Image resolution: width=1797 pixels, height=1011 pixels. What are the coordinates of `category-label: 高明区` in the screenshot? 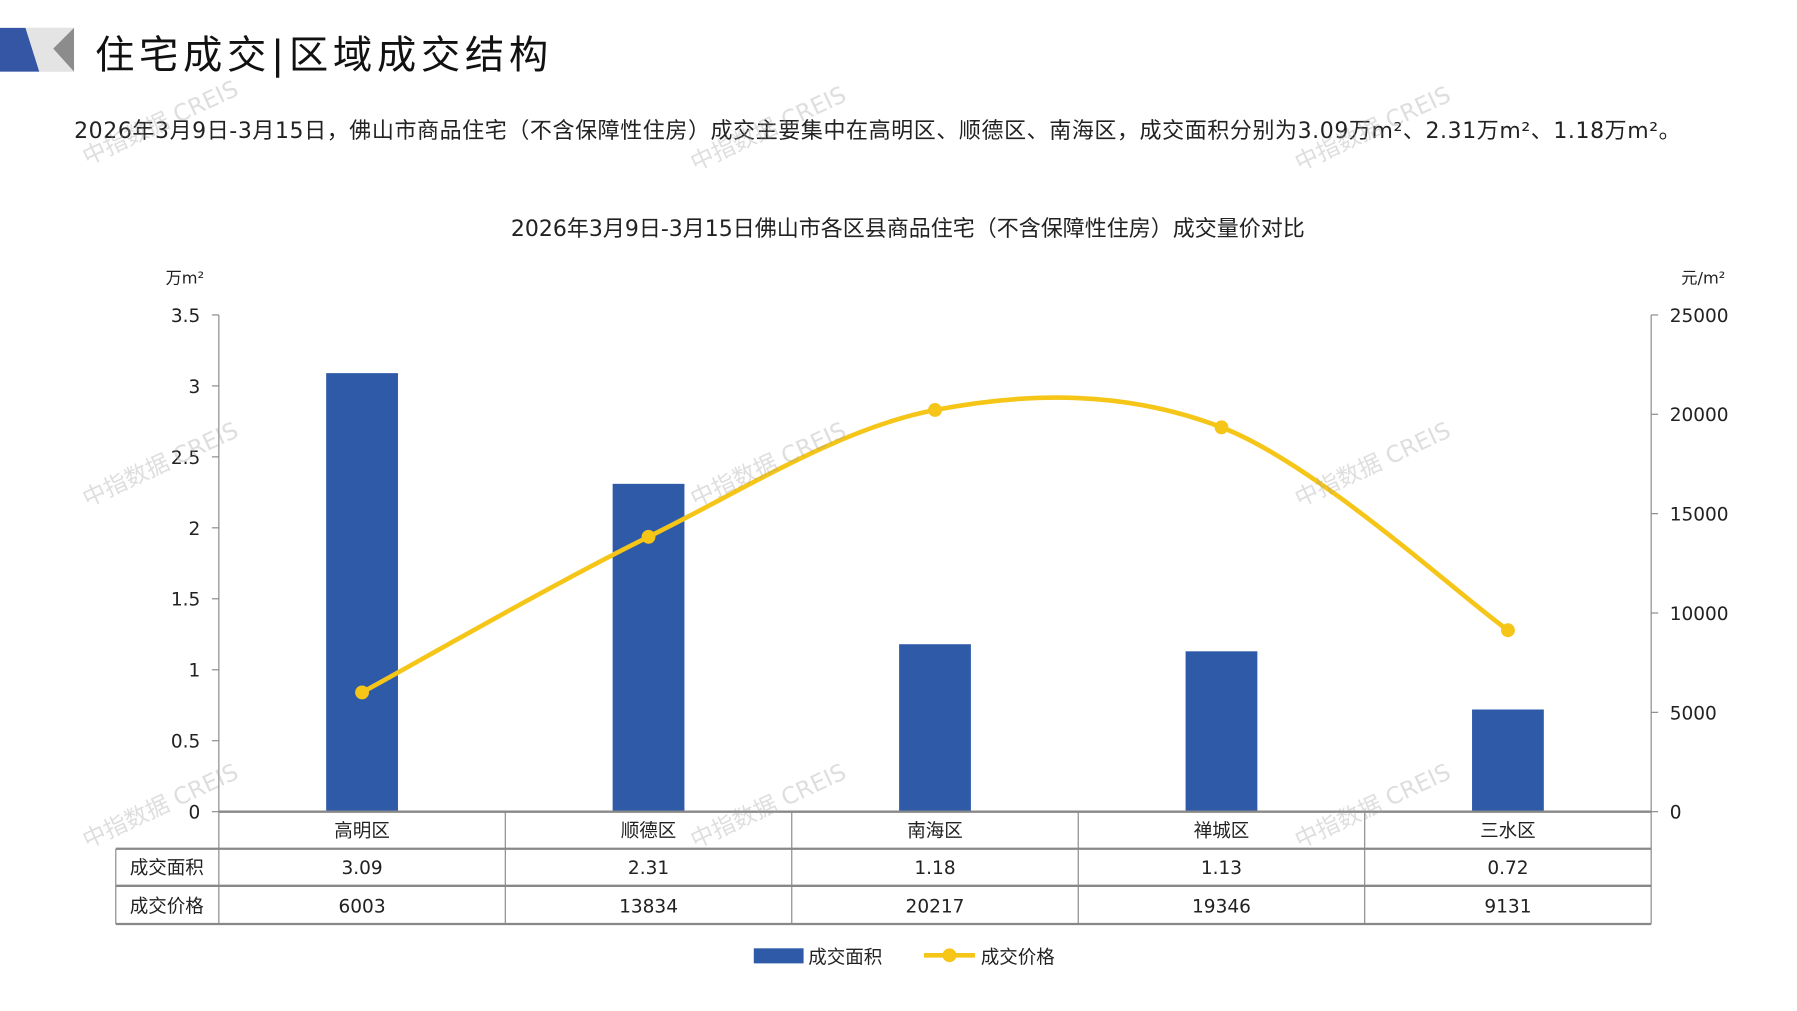 It's located at (362, 831).